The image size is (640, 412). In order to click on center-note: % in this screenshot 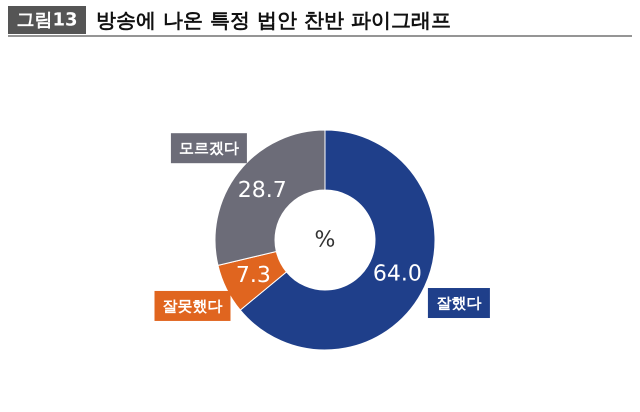, I will do `click(325, 240)`.